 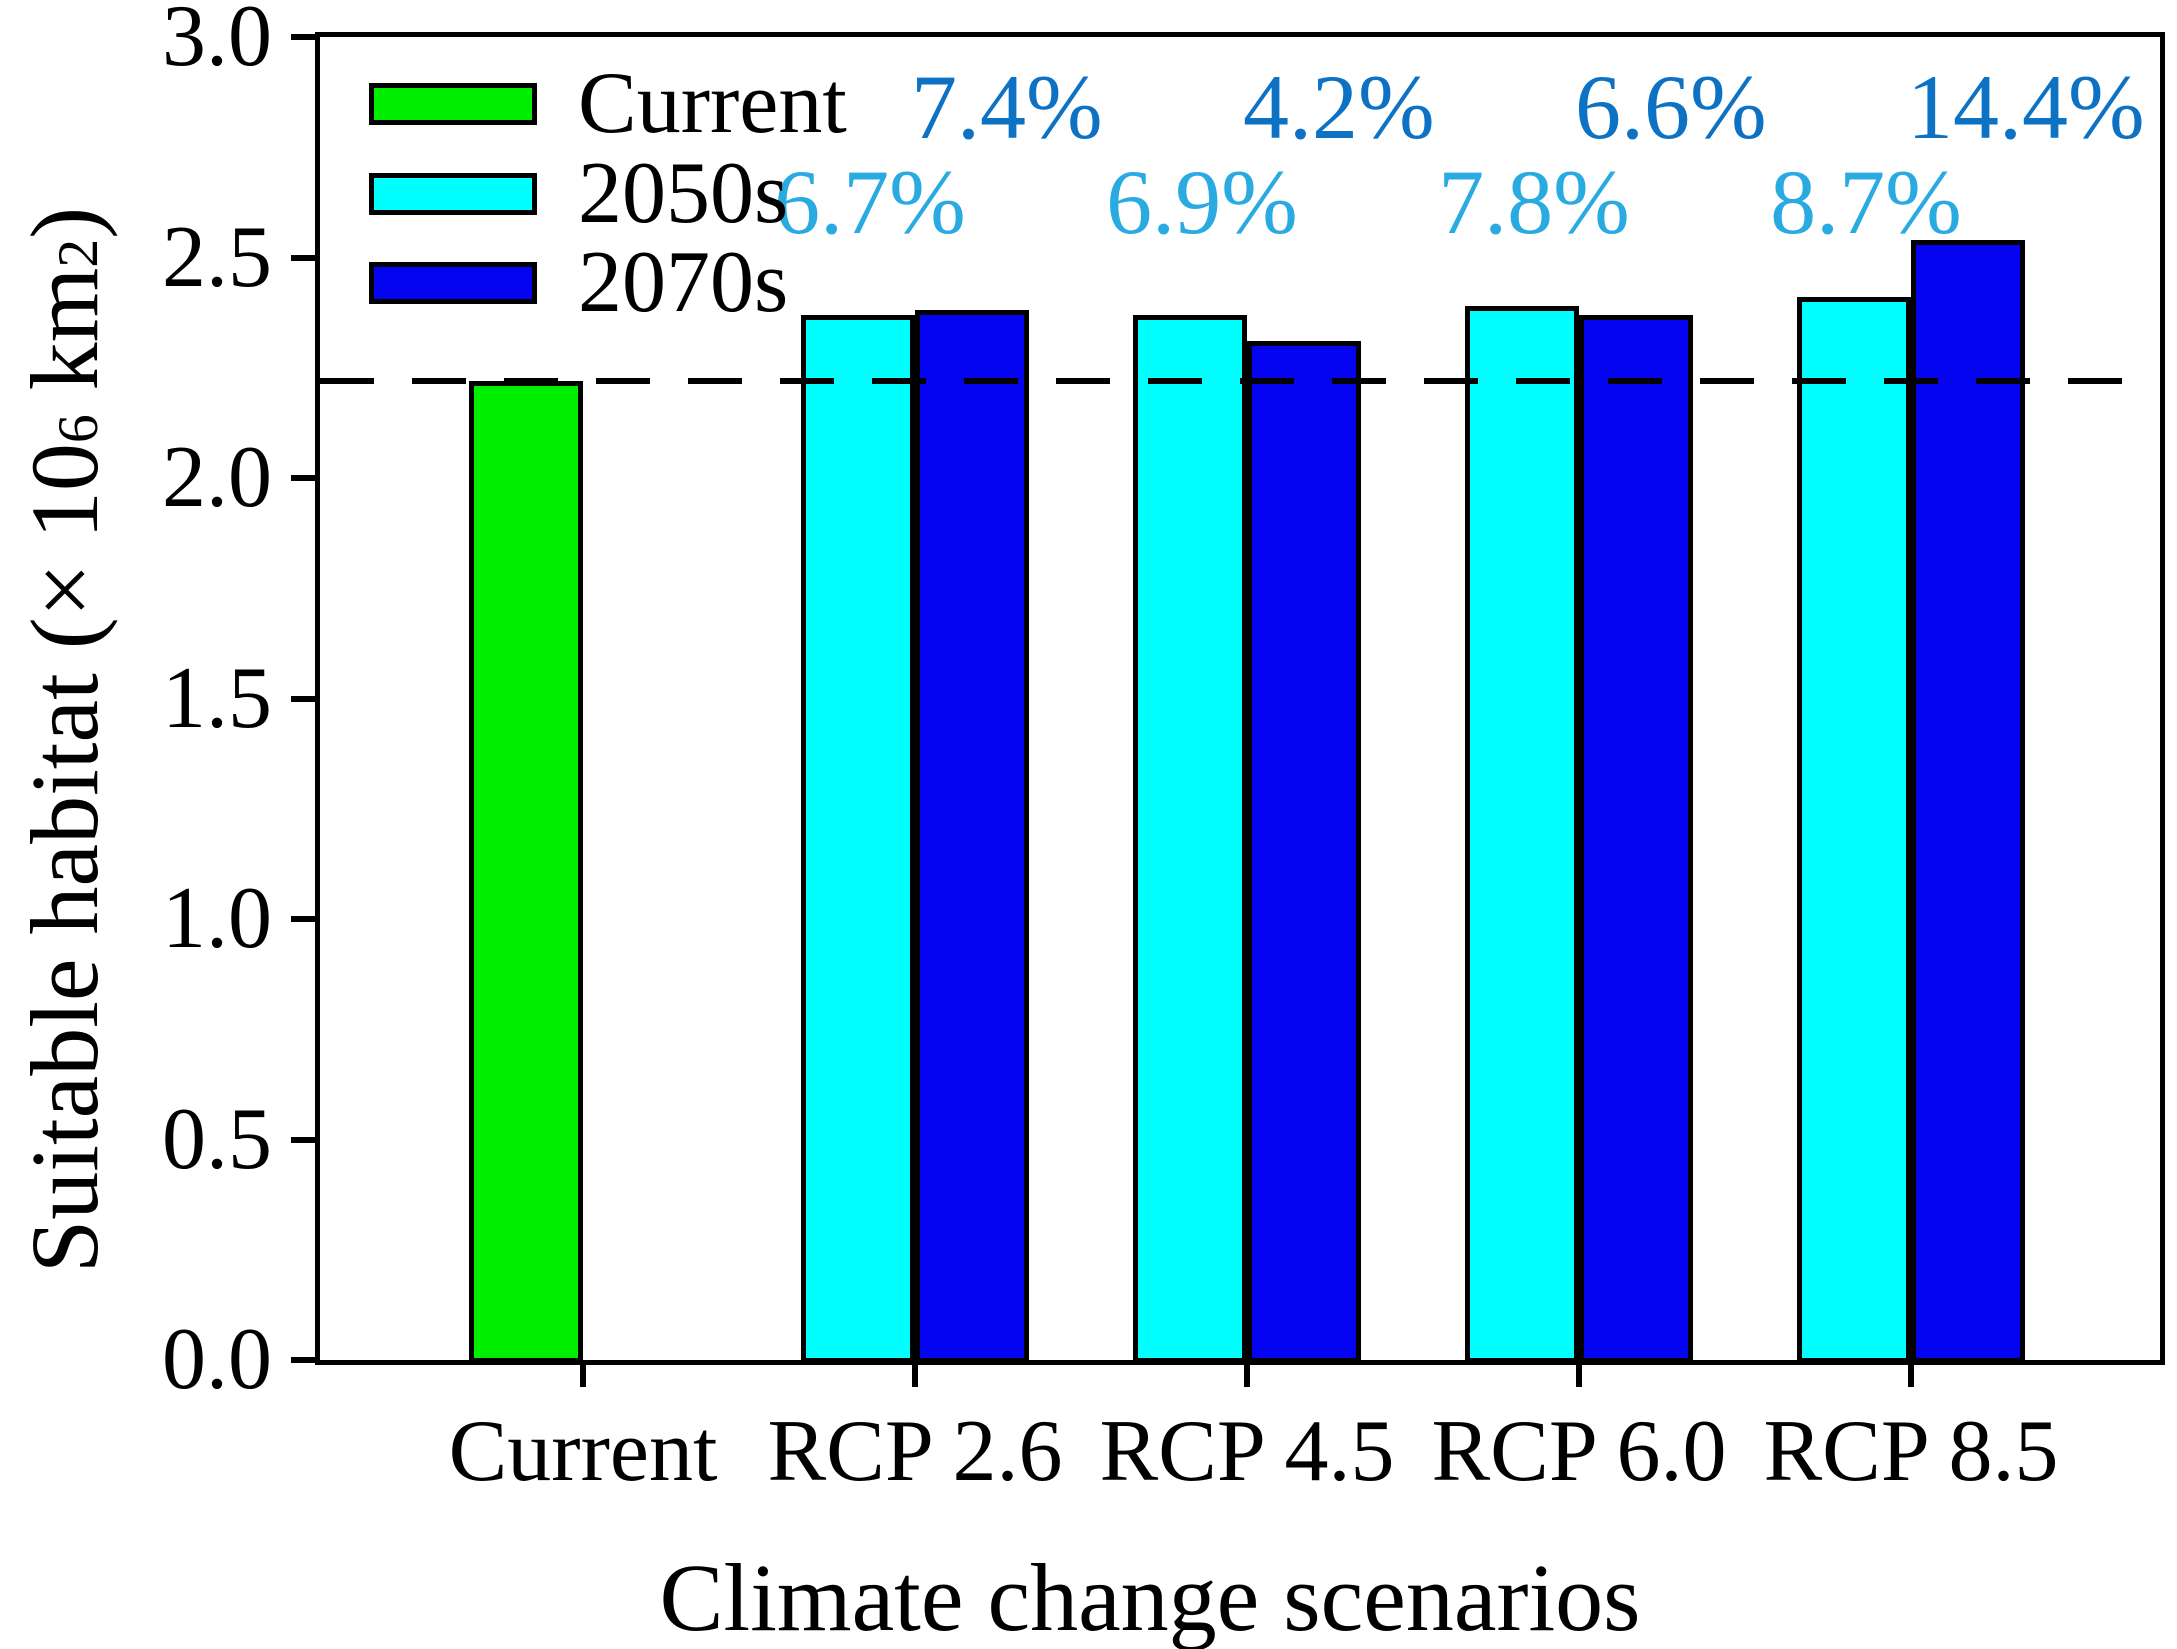 What do you see at coordinates (972, 836) in the screenshot?
I see `bar-2070s-rcp26` at bounding box center [972, 836].